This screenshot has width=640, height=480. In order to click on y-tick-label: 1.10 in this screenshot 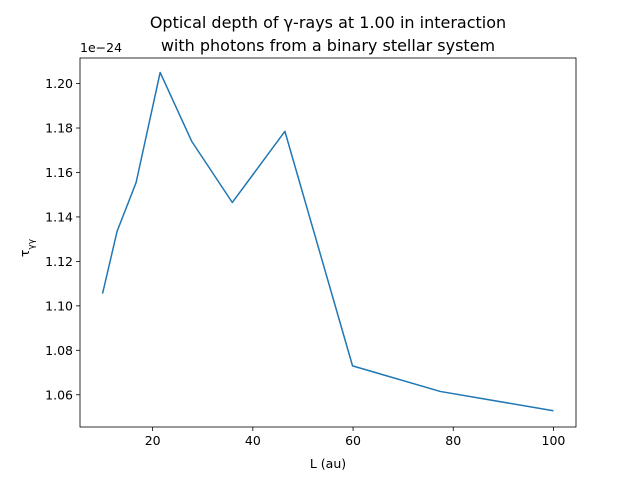, I will do `click(59, 305)`.